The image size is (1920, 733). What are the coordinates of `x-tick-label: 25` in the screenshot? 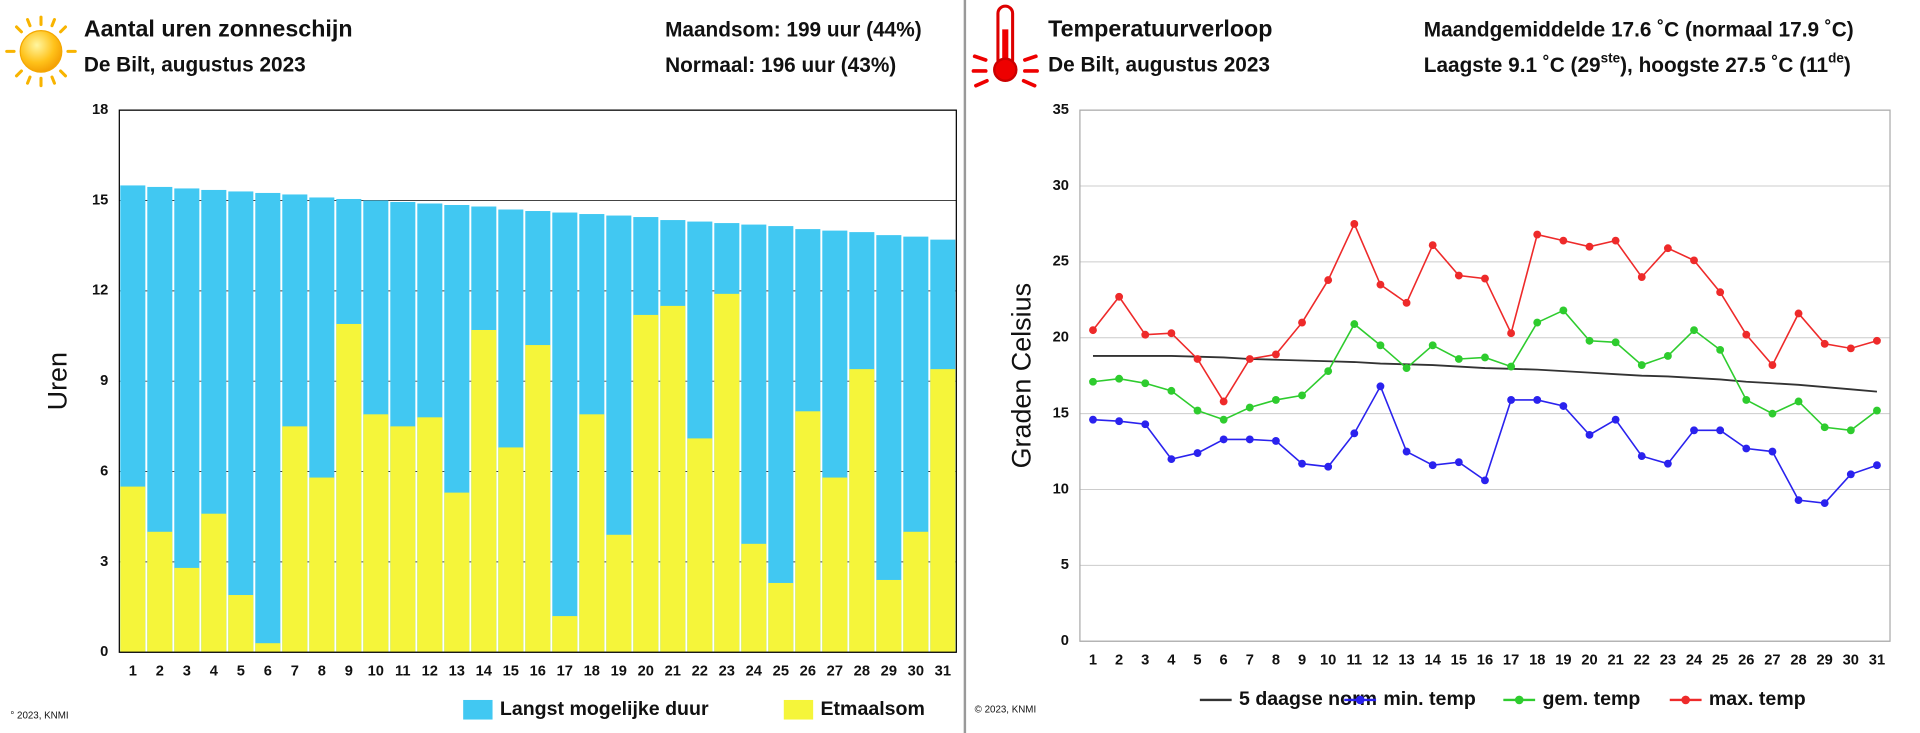 It's located at (1720, 661).